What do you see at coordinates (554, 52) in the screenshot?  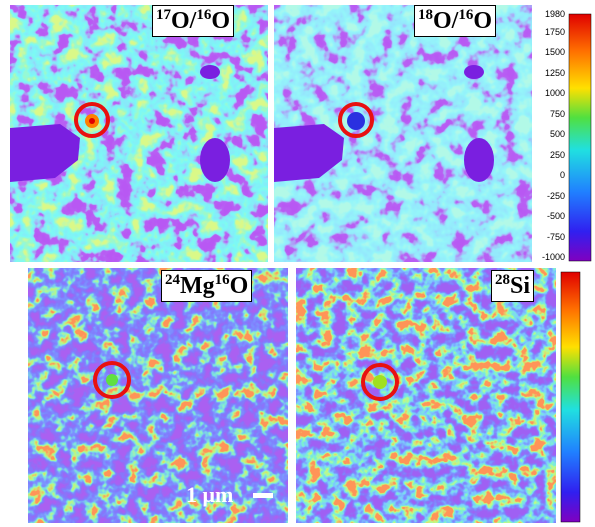 I see `colorbar-tick-label: 1500` at bounding box center [554, 52].